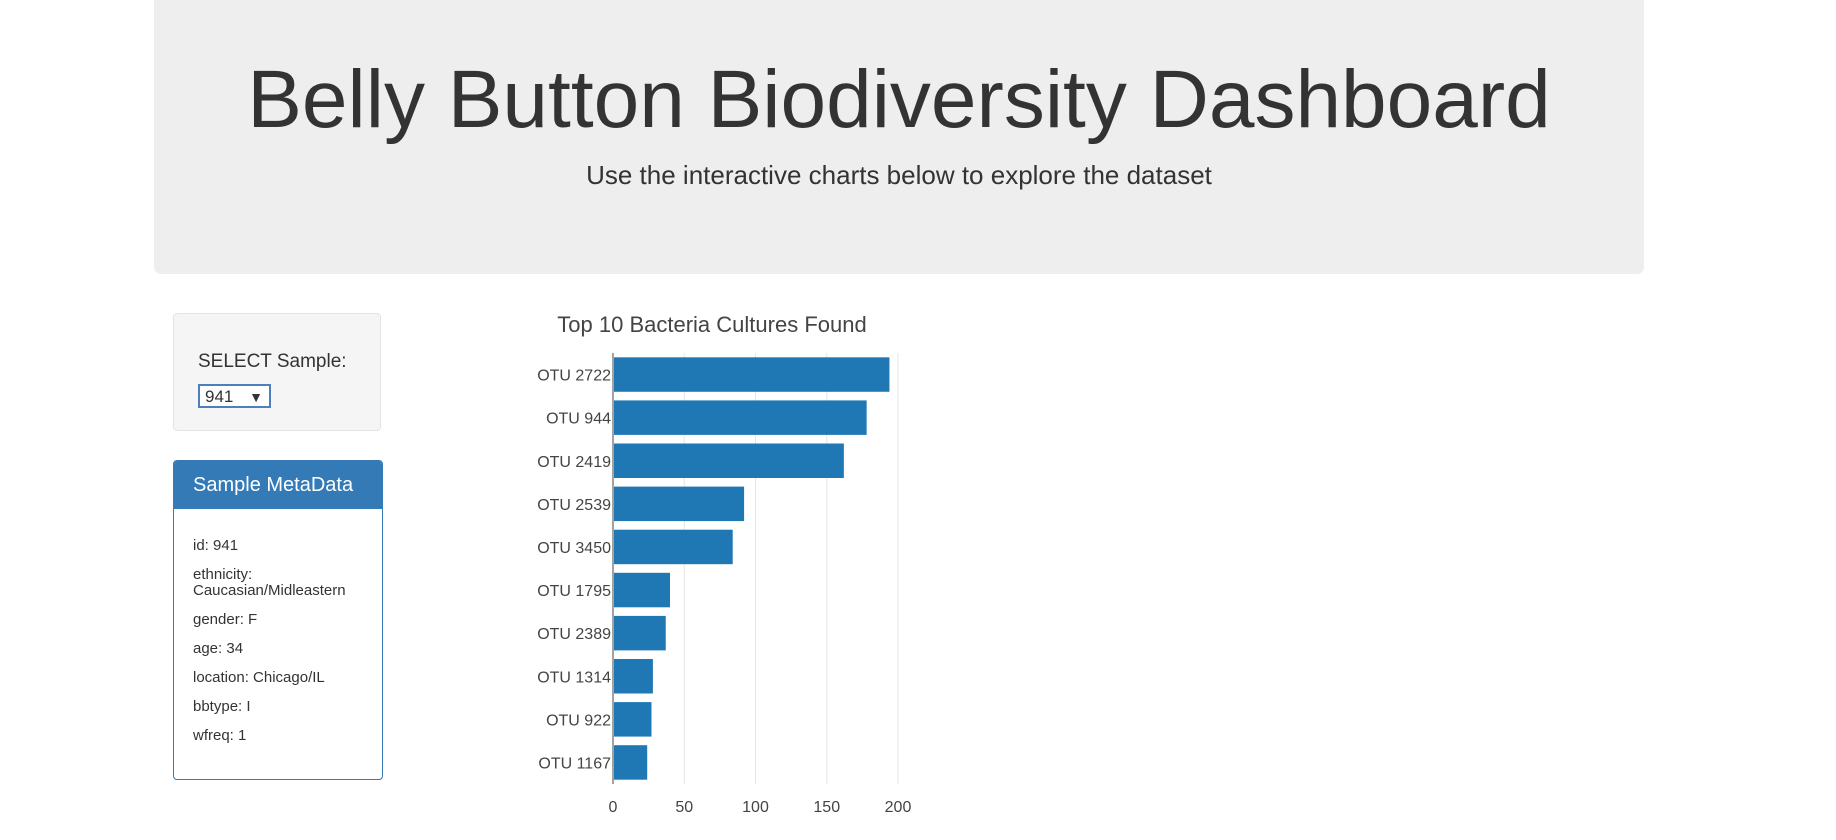 Image resolution: width=1836 pixels, height=840 pixels. What do you see at coordinates (684, 807) in the screenshot?
I see `x-tick-label: 50` at bounding box center [684, 807].